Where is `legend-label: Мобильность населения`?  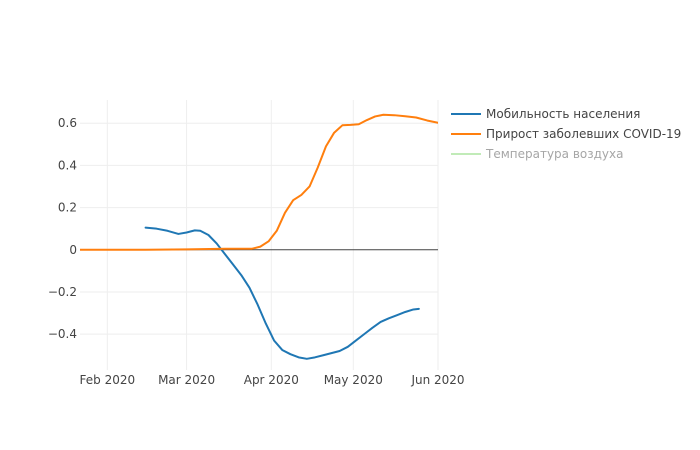
legend-label: Мобильность населения is located at coordinates (563, 114).